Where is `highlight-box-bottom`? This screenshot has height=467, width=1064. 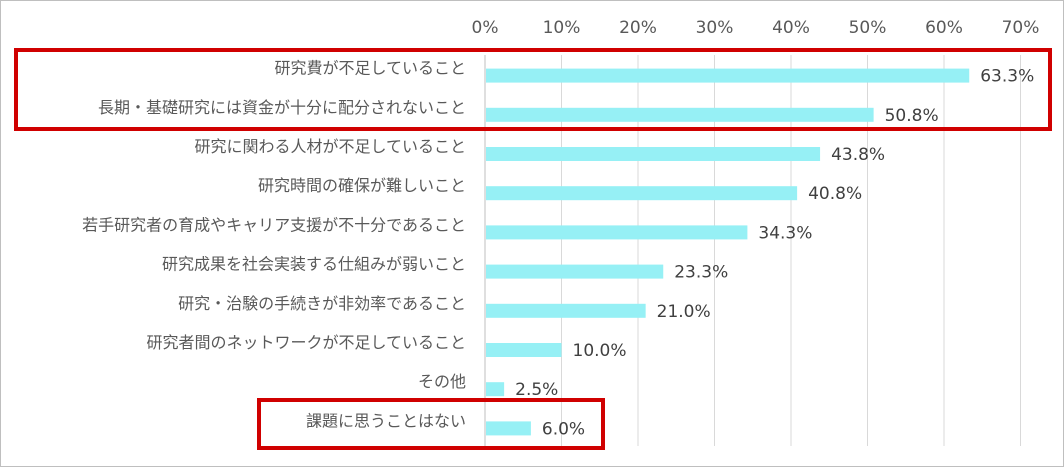
highlight-box-bottom is located at coordinates (431, 424).